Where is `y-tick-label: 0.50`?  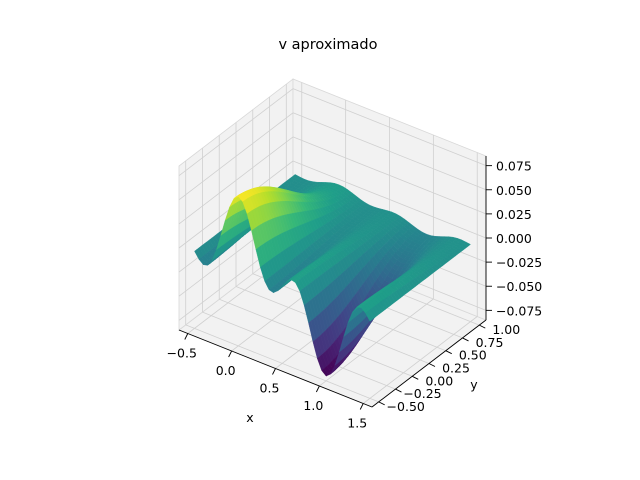
y-tick-label: 0.50 is located at coordinates (473, 355).